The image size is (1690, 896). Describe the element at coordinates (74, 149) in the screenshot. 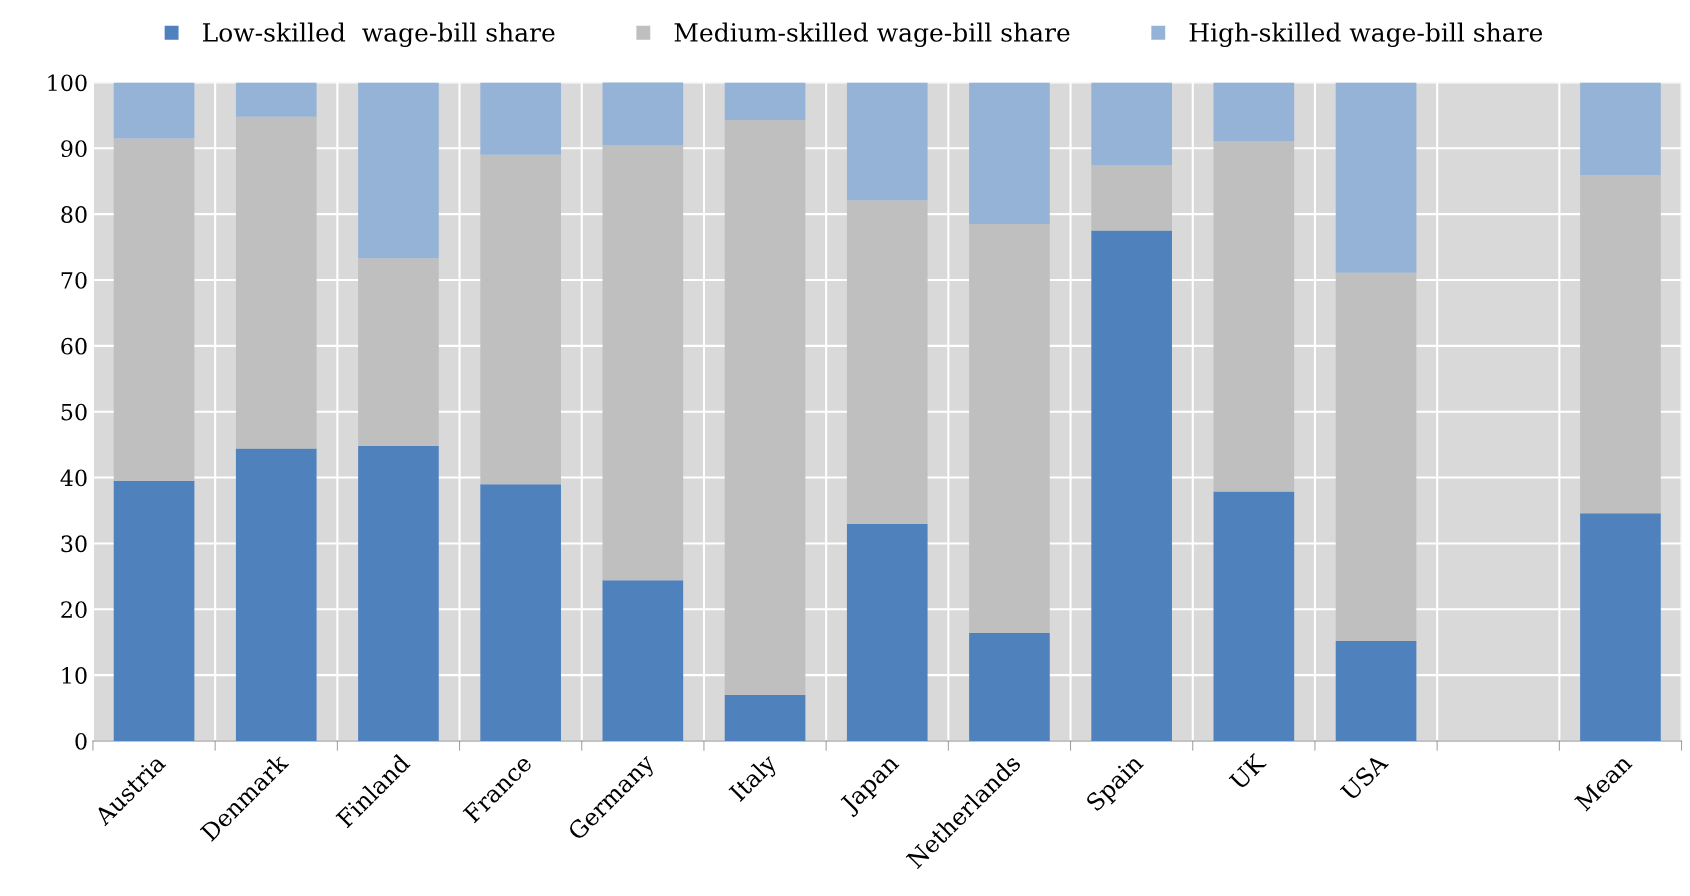

I see `y-tick-label: 90` at that location.